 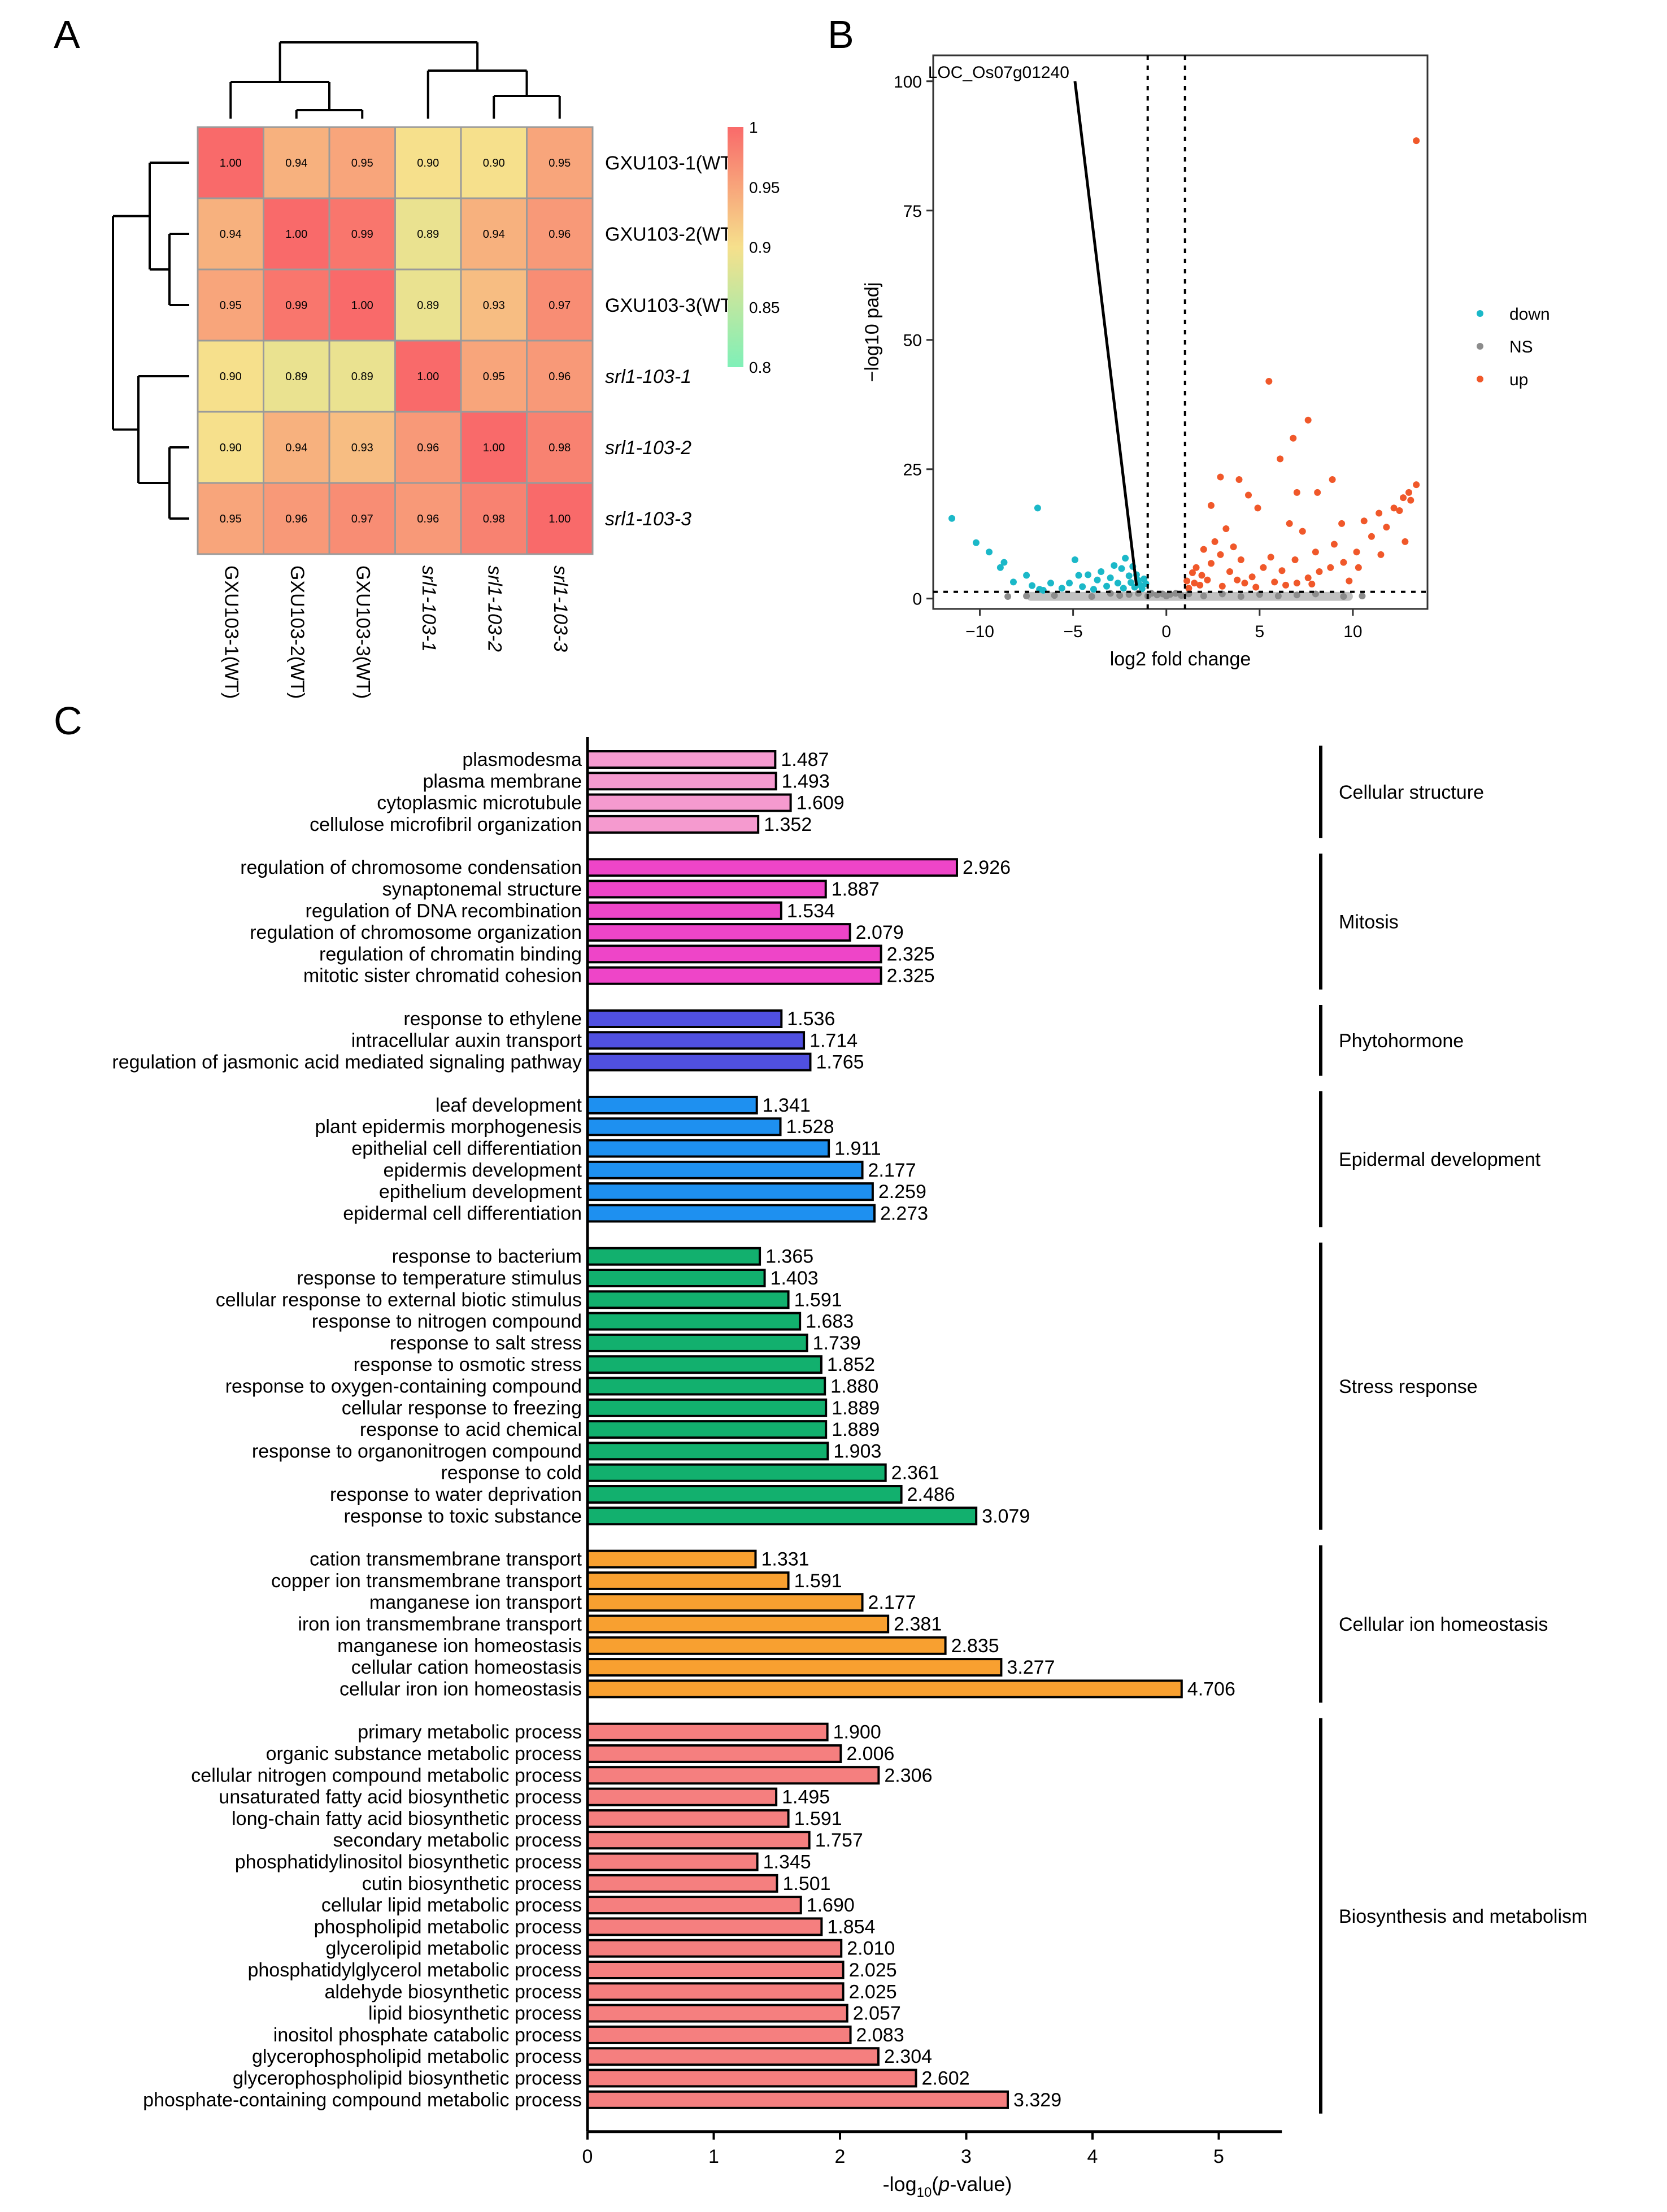 What do you see at coordinates (439, 1279) in the screenshot?
I see `go-term-label: response to temperature stimulus` at bounding box center [439, 1279].